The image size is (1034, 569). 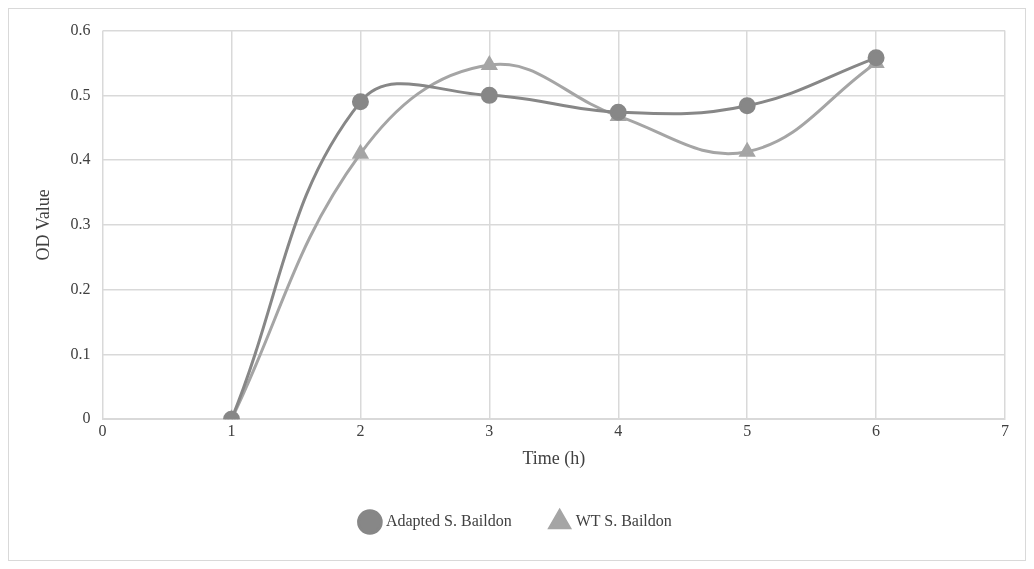 What do you see at coordinates (489, 430) in the screenshot?
I see `x-tick-label: 3` at bounding box center [489, 430].